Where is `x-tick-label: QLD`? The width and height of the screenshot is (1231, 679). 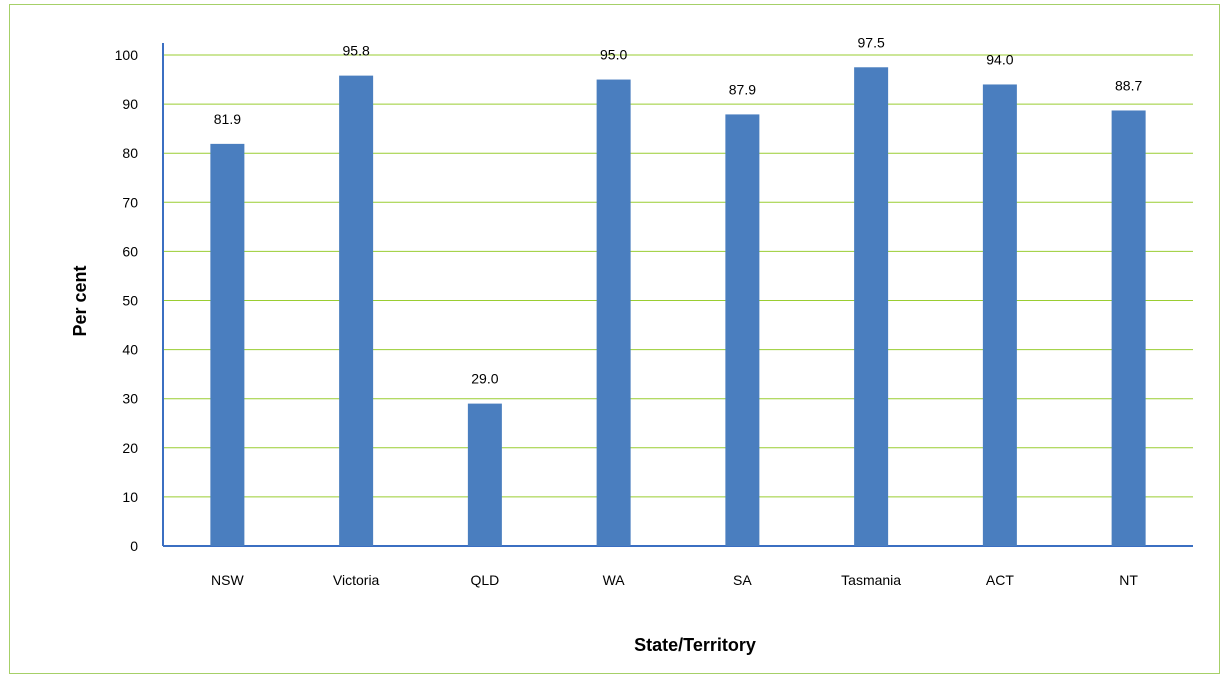
x-tick-label: QLD is located at coordinates (484, 580).